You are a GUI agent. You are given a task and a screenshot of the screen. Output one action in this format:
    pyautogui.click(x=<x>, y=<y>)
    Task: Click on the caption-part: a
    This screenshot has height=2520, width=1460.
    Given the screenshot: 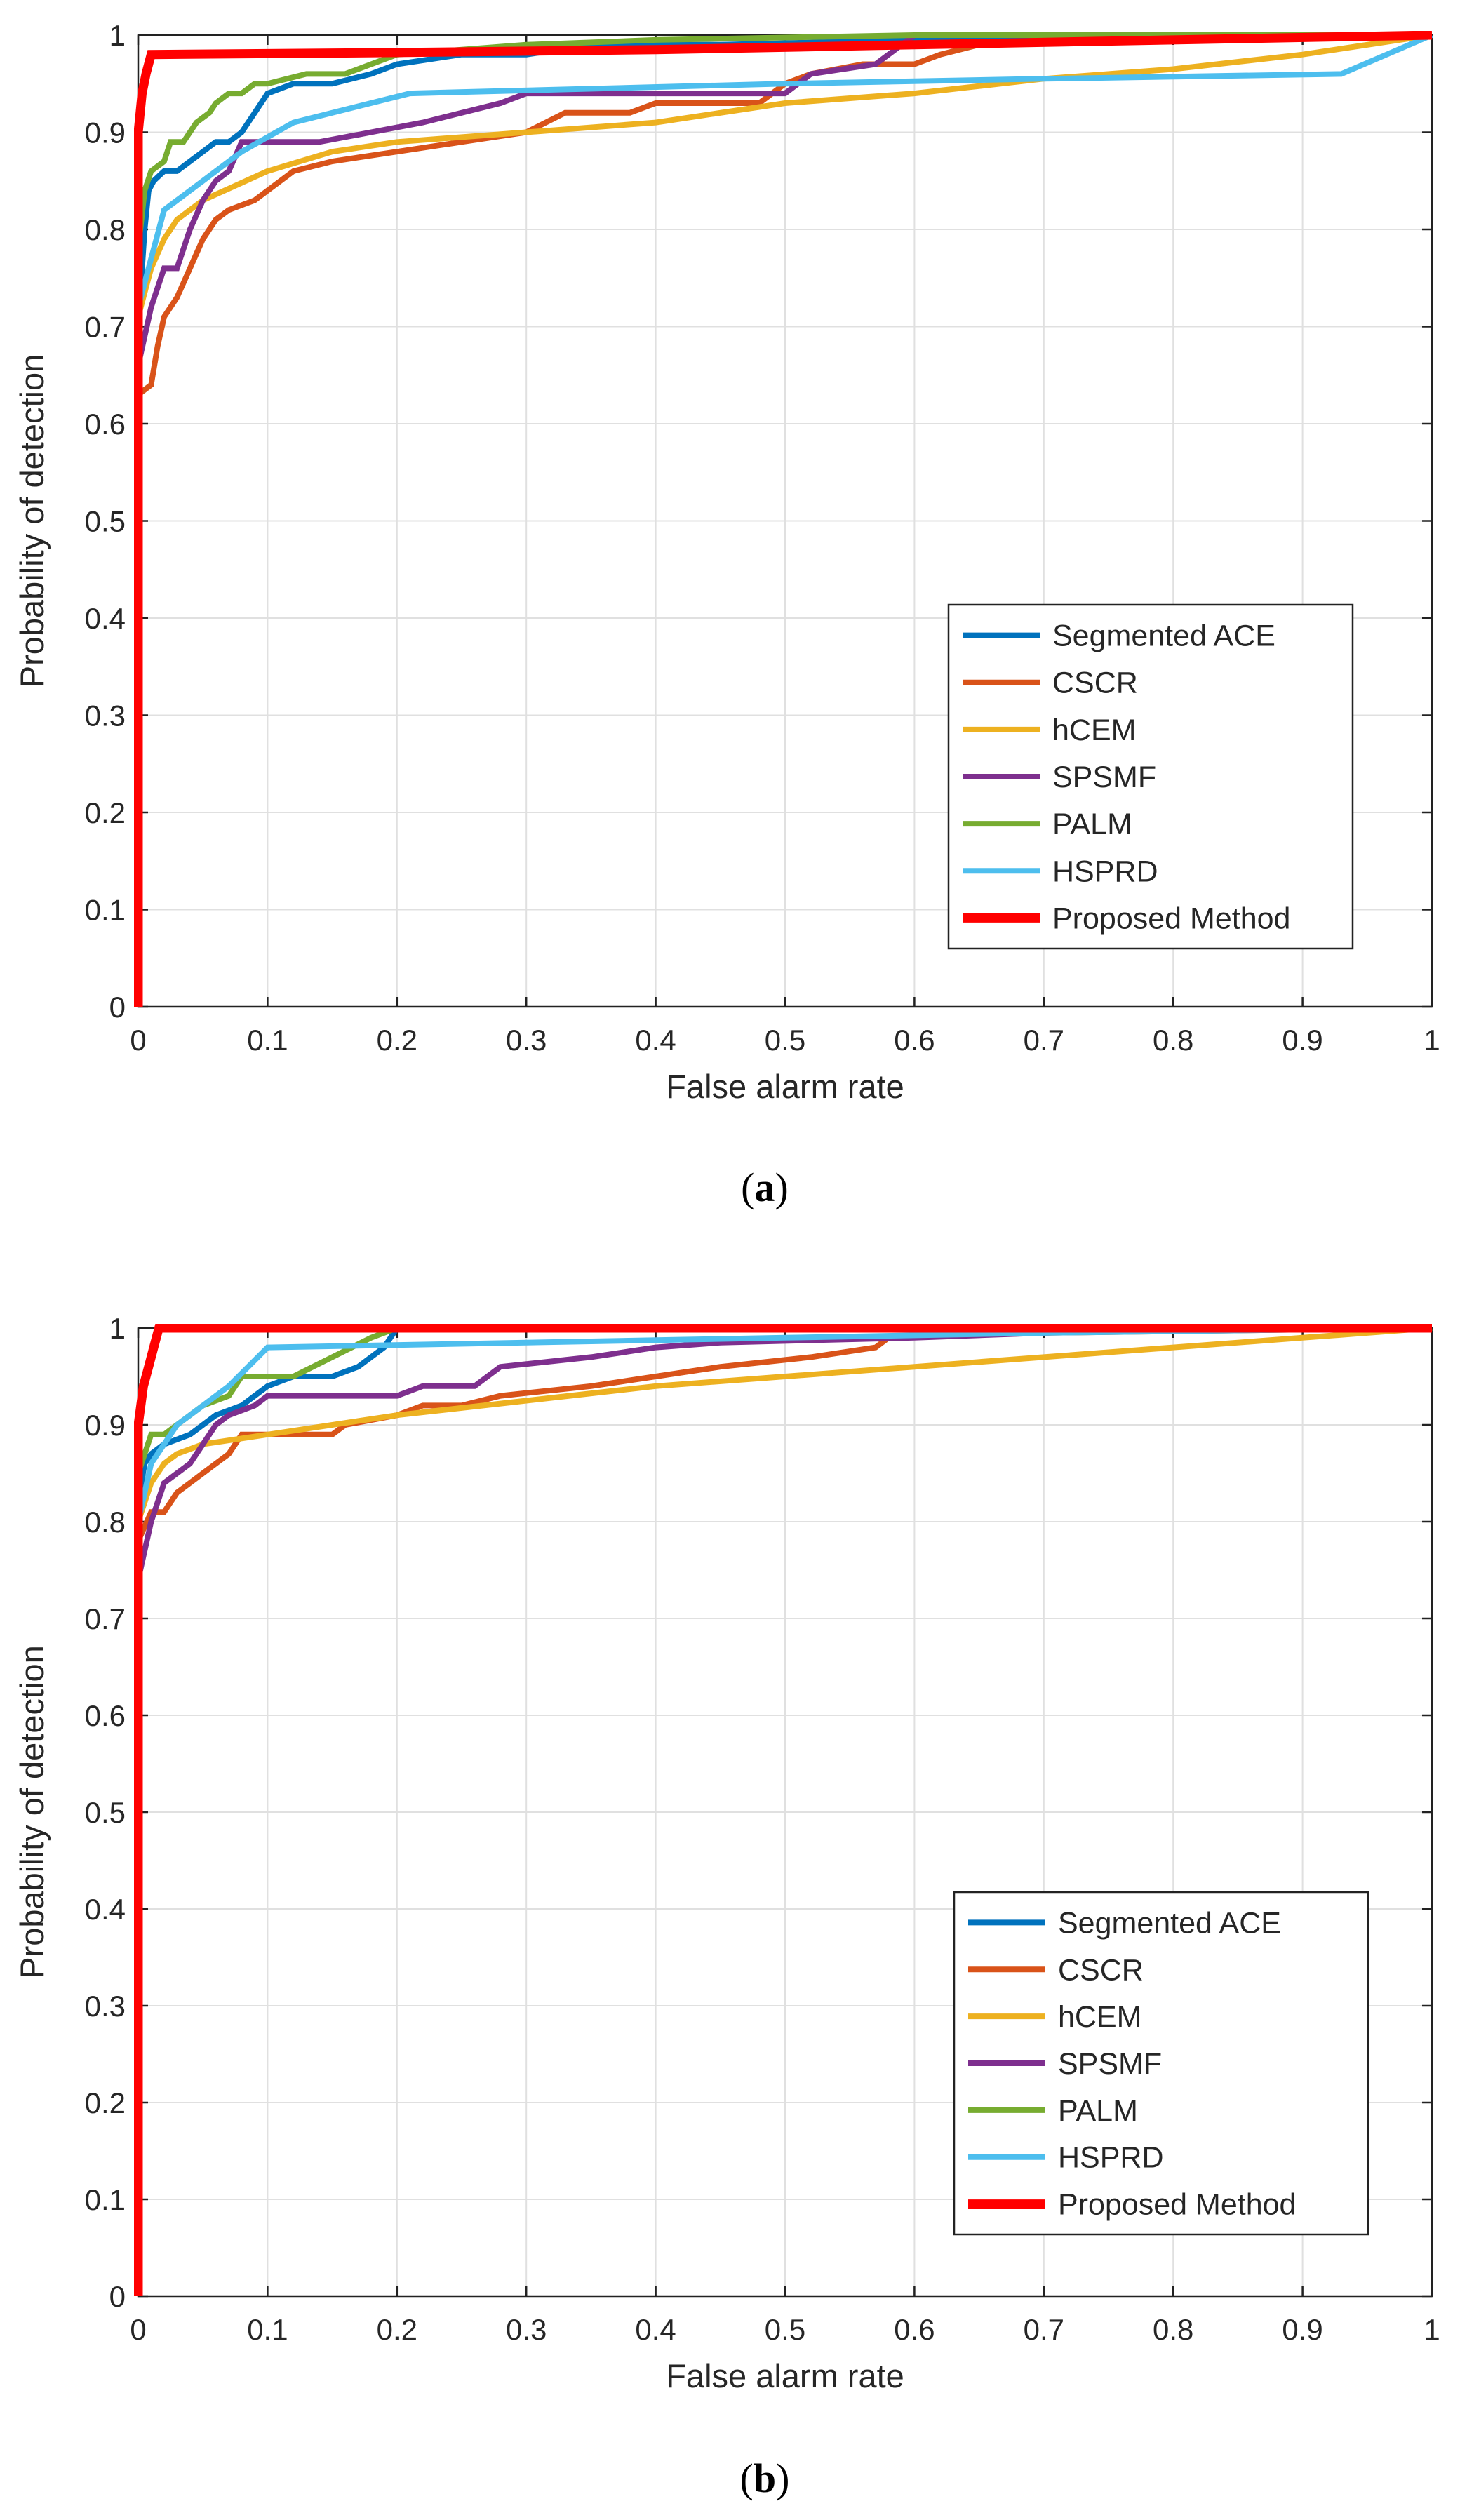 What is the action you would take?
    pyautogui.click(x=765, y=1187)
    